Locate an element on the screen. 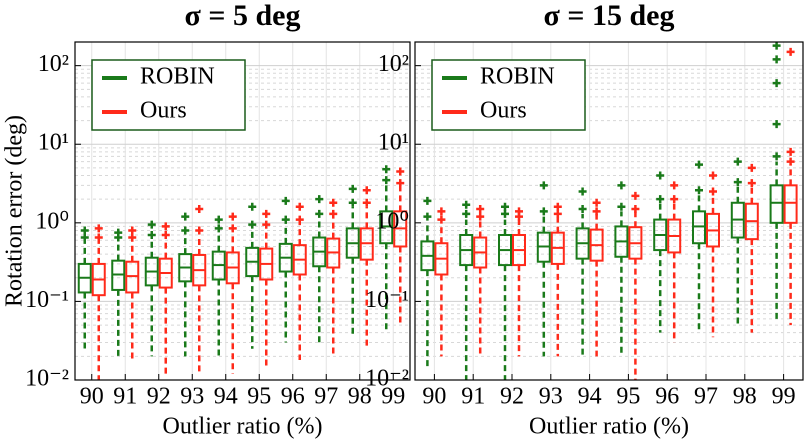 The width and height of the screenshot is (806, 443). panel-title: σ = 15 deg is located at coordinates (609, 16).